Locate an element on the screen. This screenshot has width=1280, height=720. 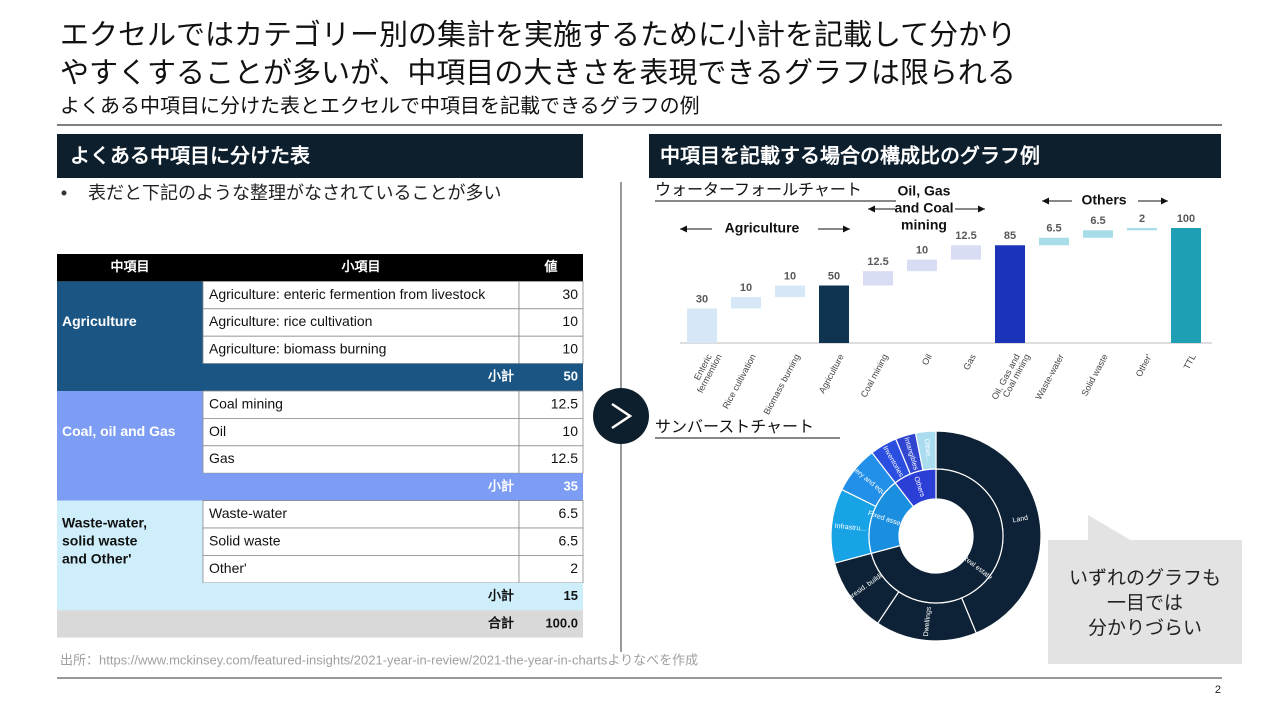
column-header: 小項目 is located at coordinates (360, 266).